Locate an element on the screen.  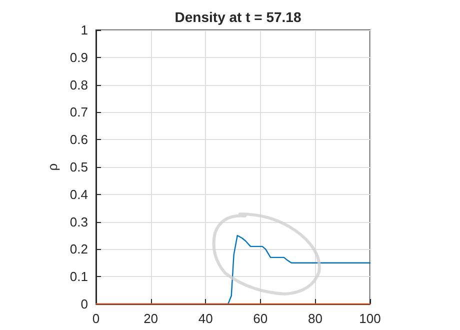
y-tick-label: 0.5 is located at coordinates (79, 167).